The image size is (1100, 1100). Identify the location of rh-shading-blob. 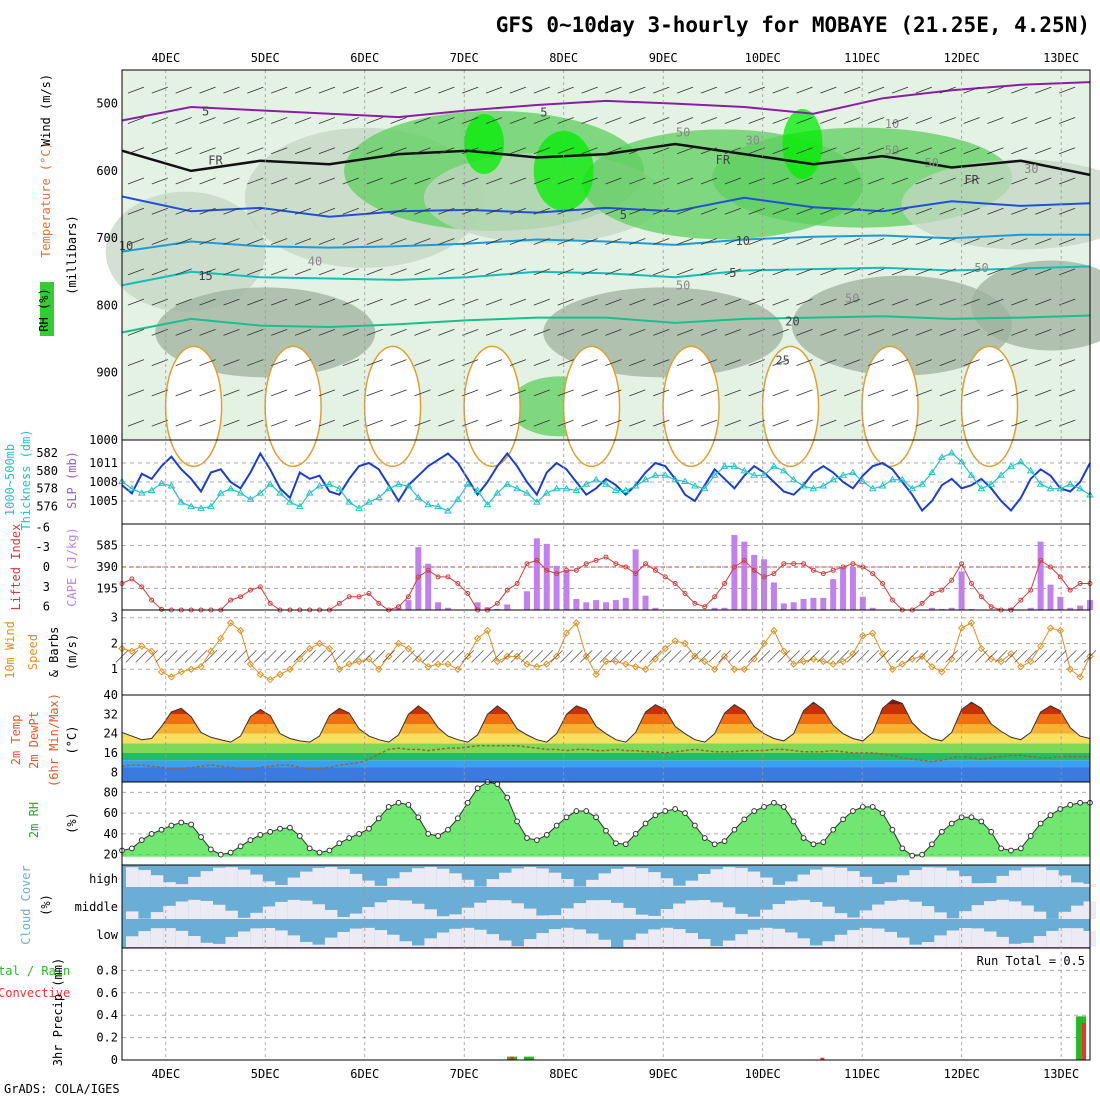
(484, 144).